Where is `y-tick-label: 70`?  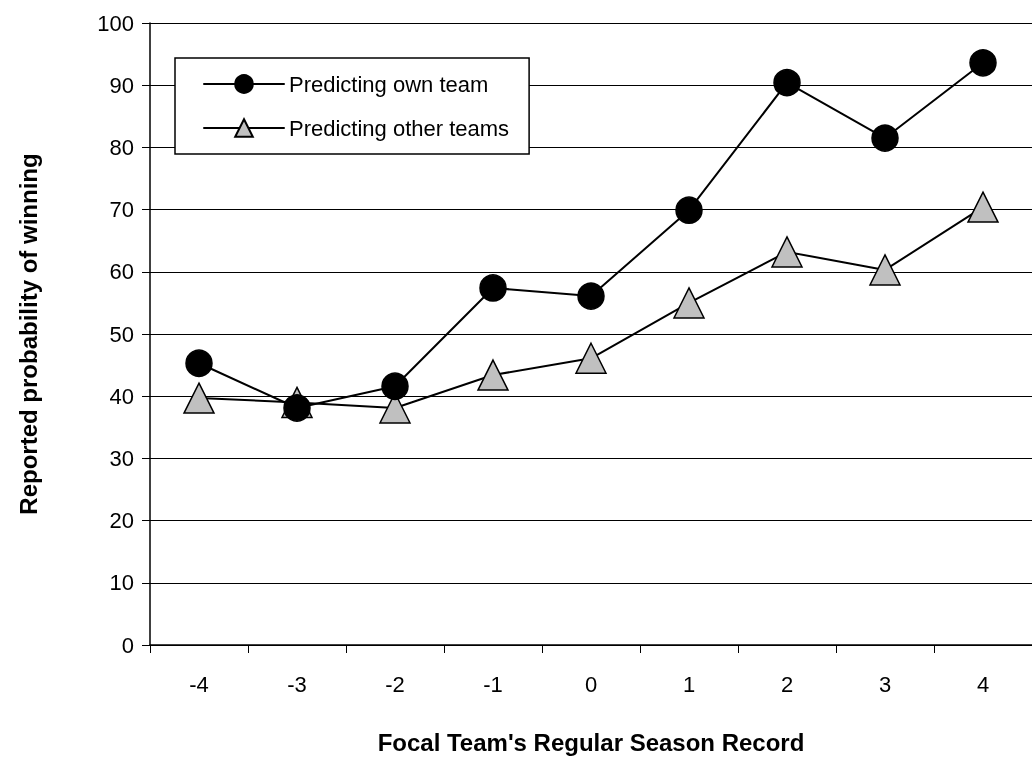 y-tick-label: 70 is located at coordinates (121, 210).